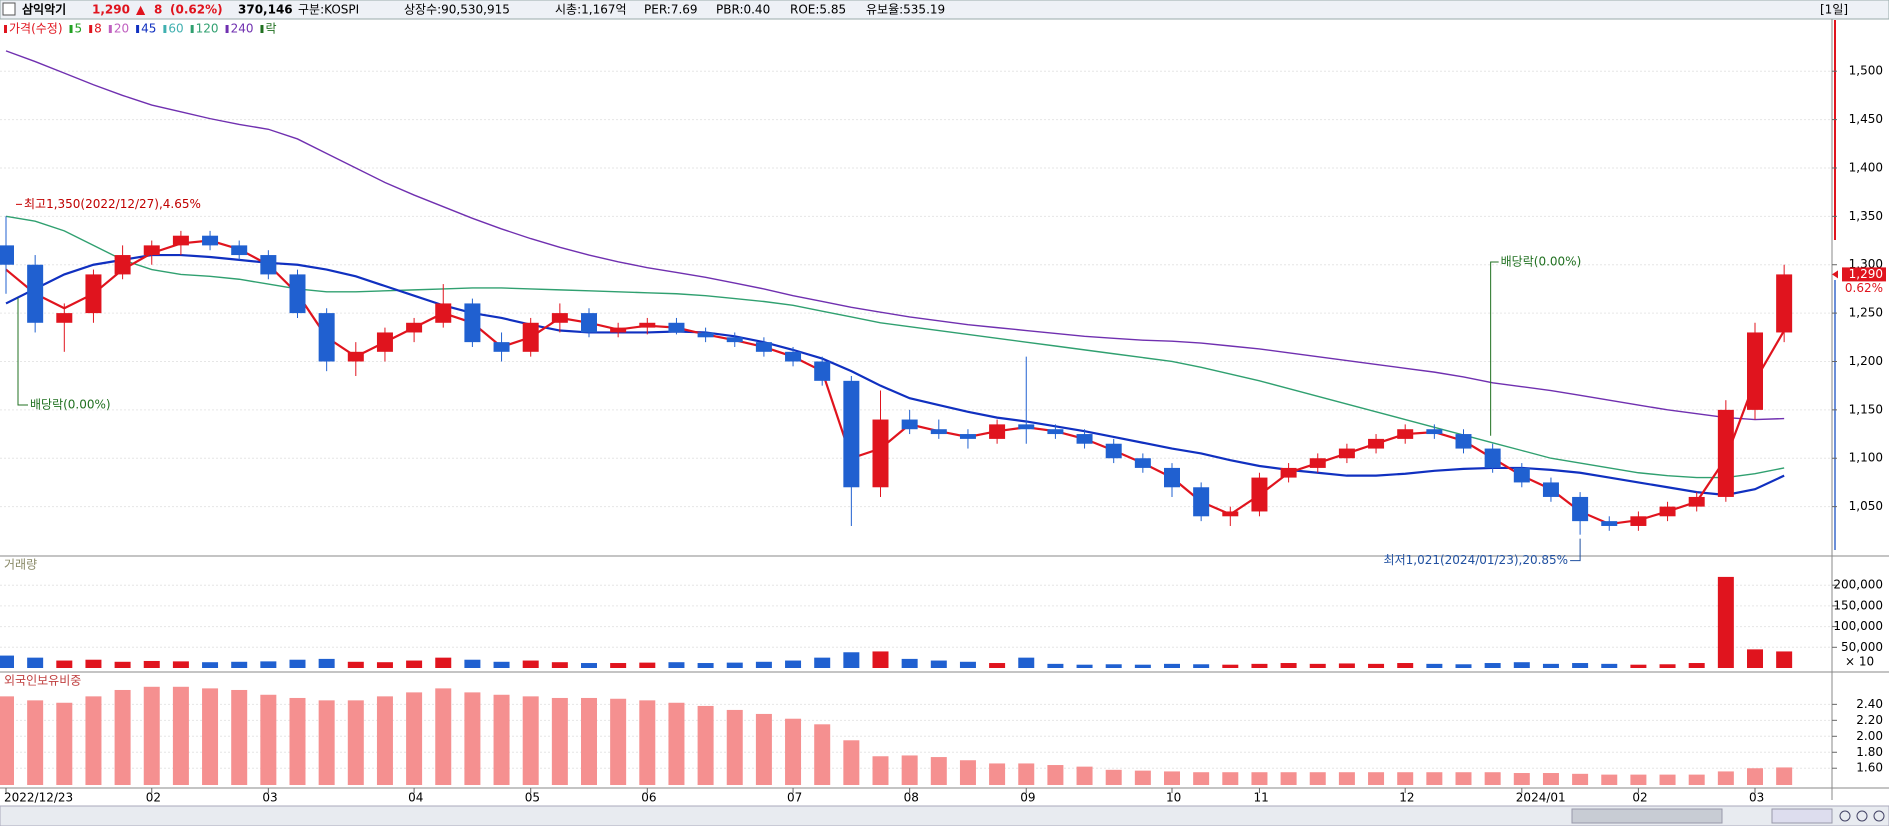 The width and height of the screenshot is (1889, 826). Describe the element at coordinates (1864, 274) in the screenshot. I see `price-tag-bg` at that location.